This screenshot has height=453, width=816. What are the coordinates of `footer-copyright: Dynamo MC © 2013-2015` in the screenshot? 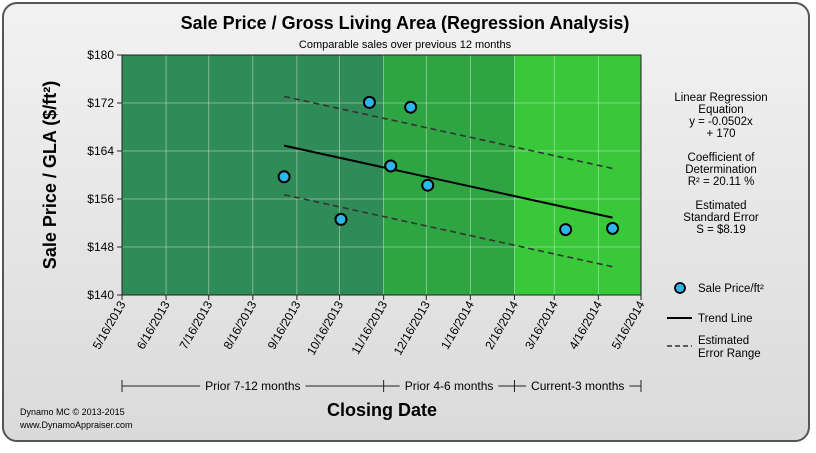 It's located at (72, 412).